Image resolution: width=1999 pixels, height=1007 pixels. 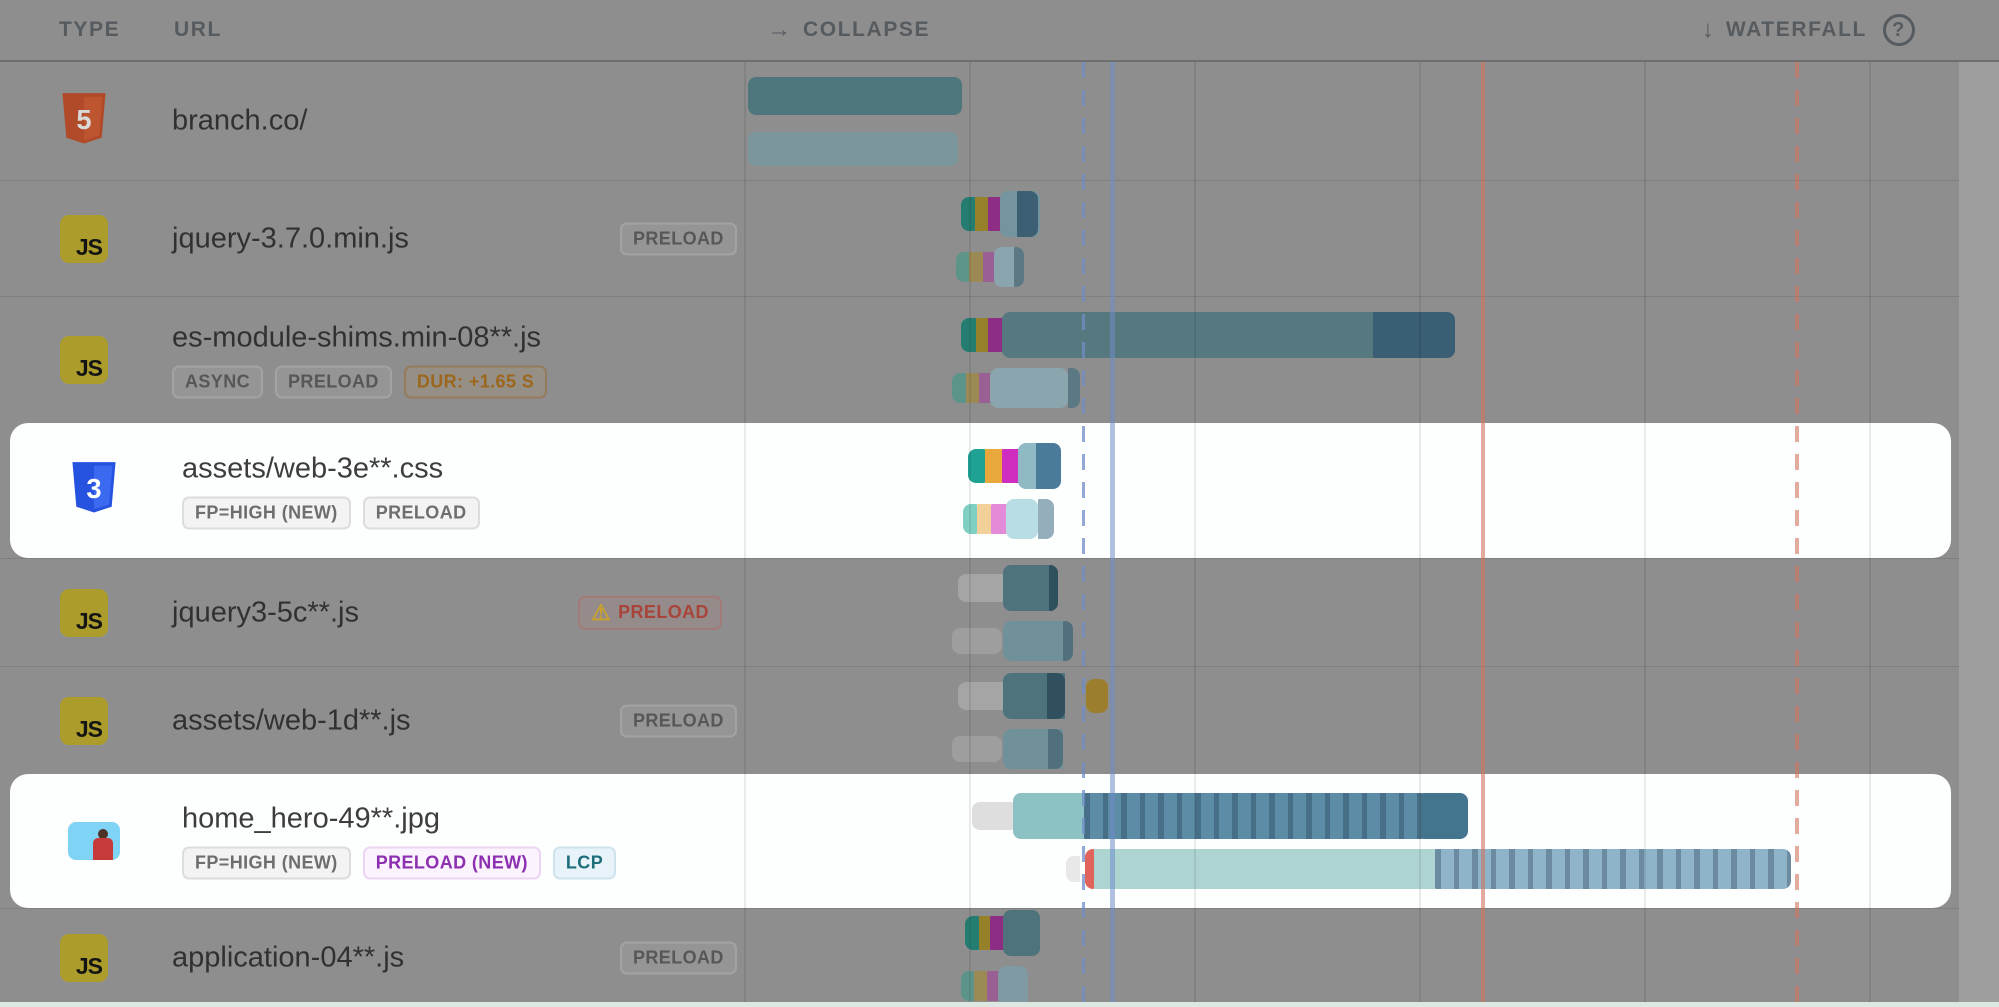 I want to click on badge-preload: PRELOAD, so click(x=678, y=238).